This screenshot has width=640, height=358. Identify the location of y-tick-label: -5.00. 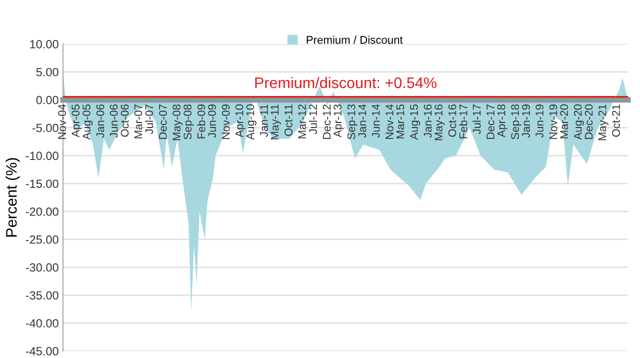
(45, 128).